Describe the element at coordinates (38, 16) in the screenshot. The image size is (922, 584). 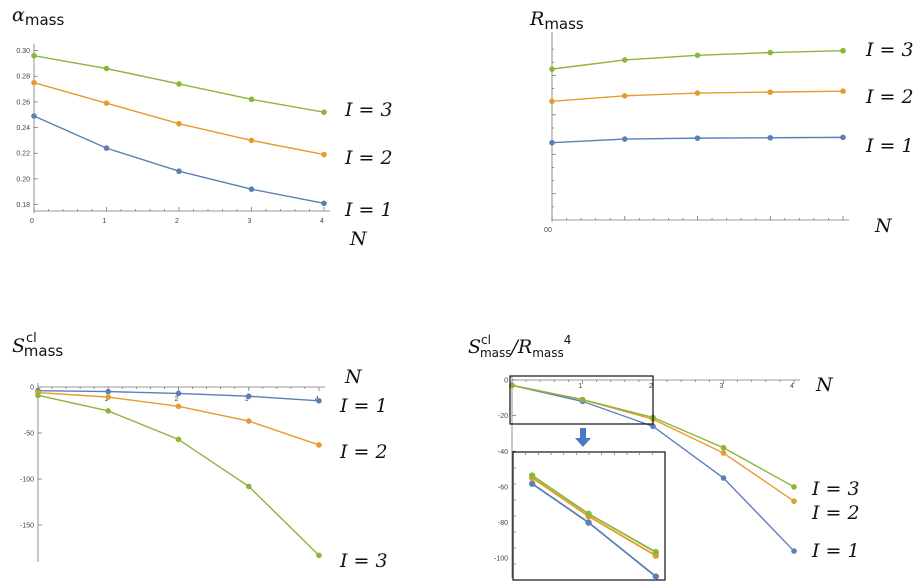
I see `alpha-title: αmass` at that location.